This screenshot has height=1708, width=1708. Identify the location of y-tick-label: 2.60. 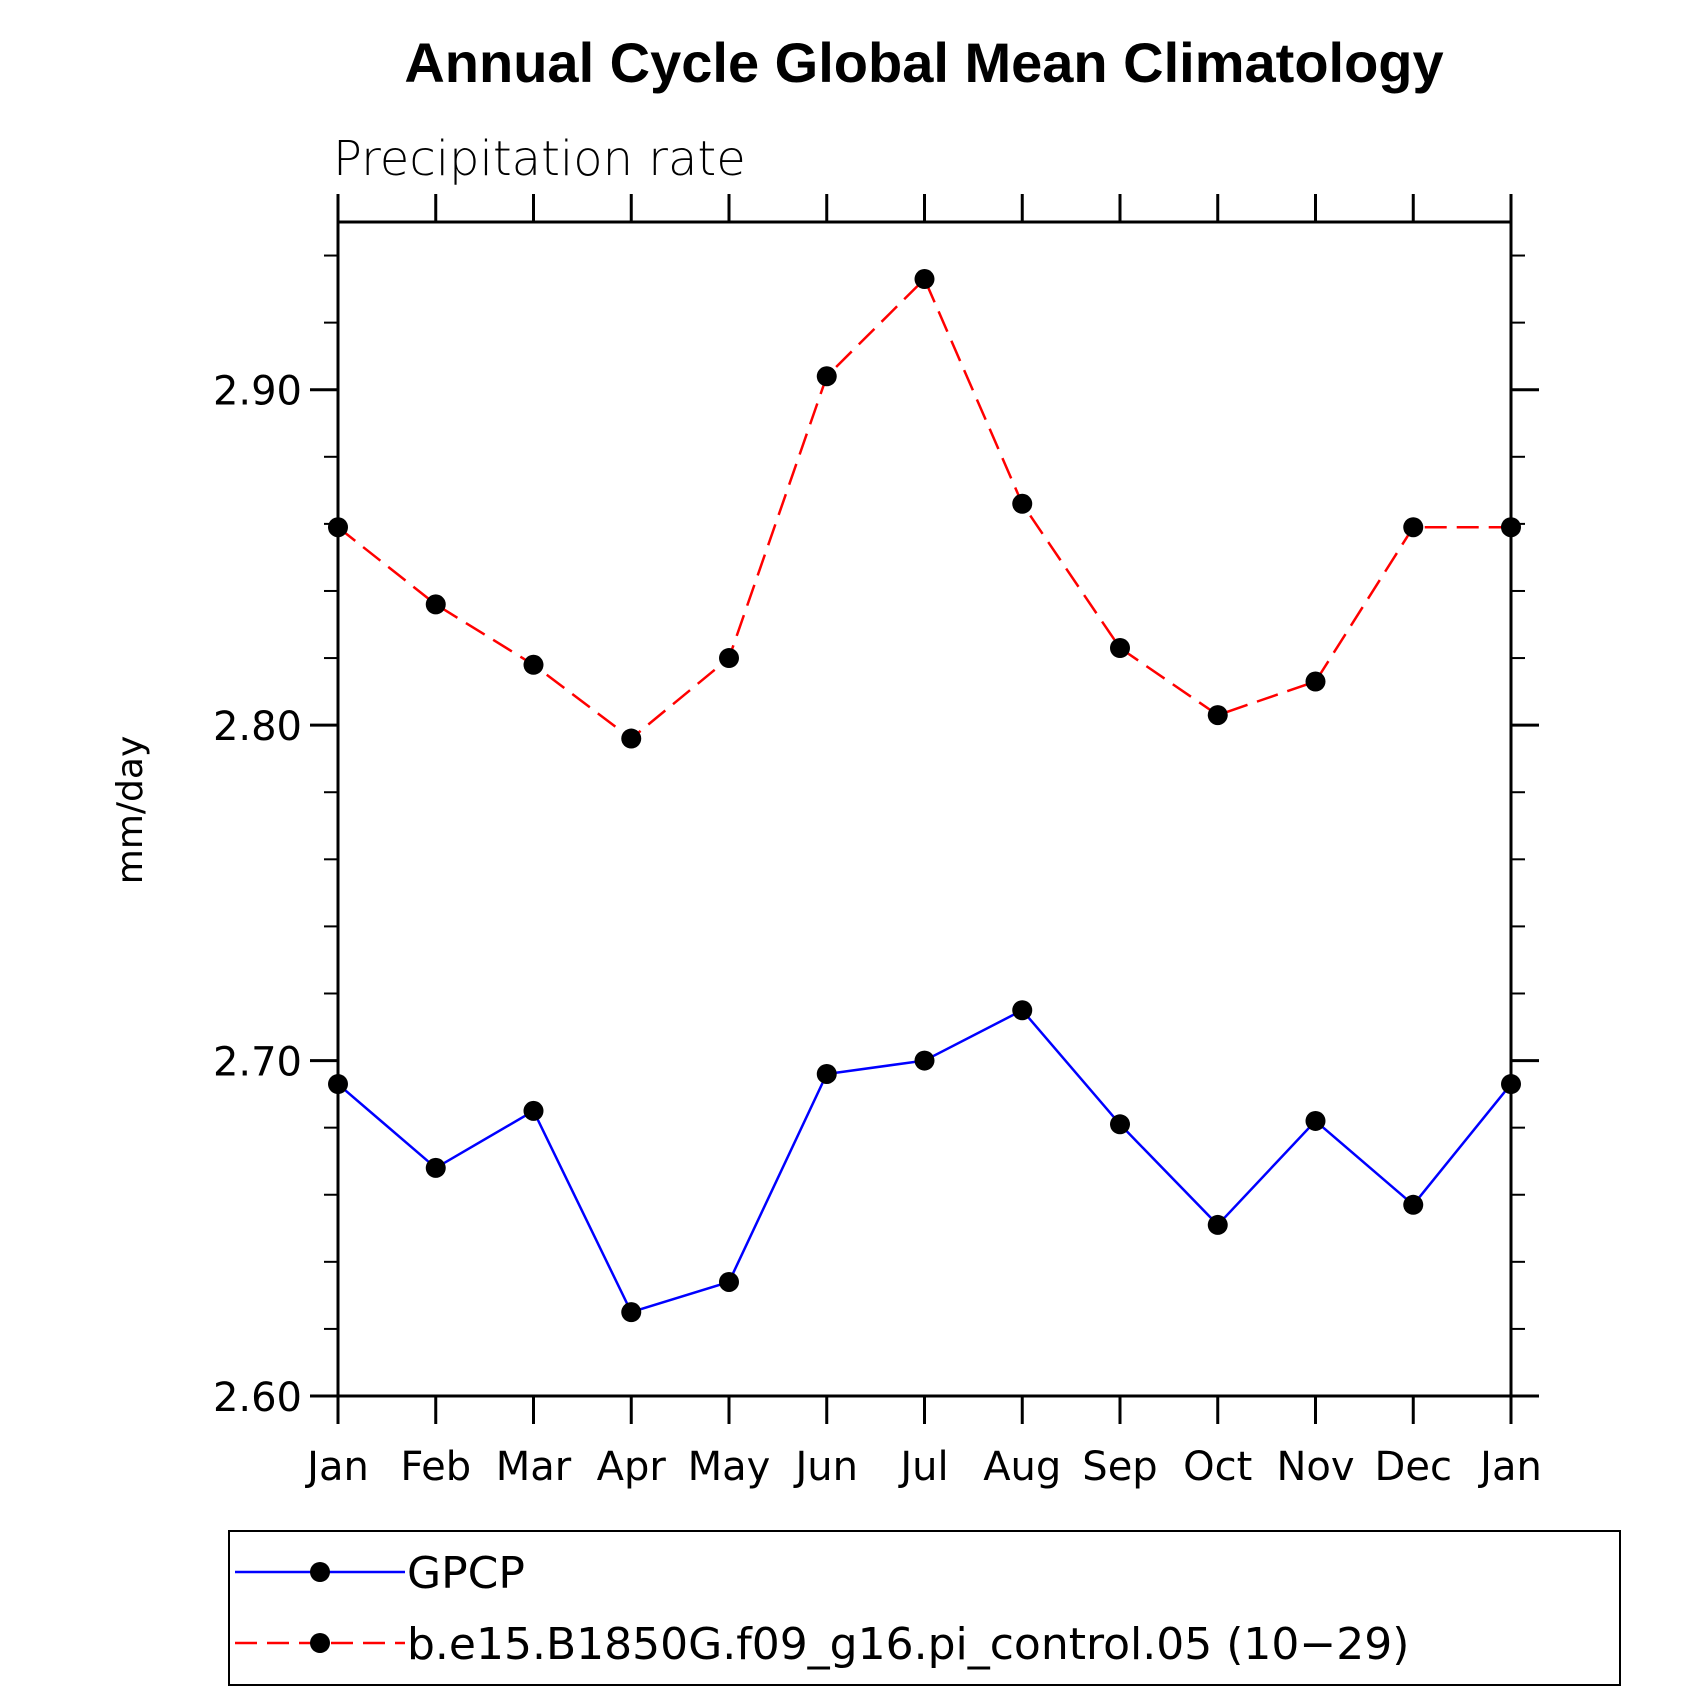
(257, 1398).